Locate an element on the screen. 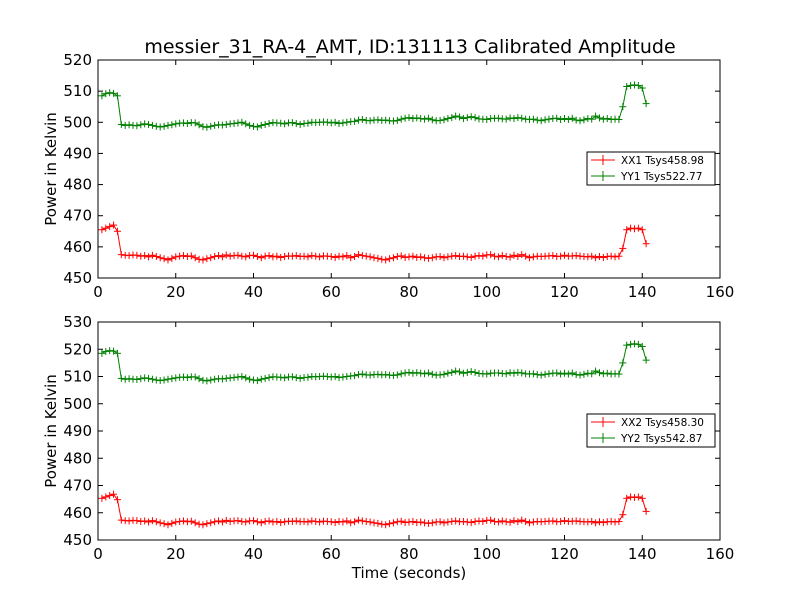 The image size is (800, 600). bottom-legend-box is located at coordinates (651, 430).